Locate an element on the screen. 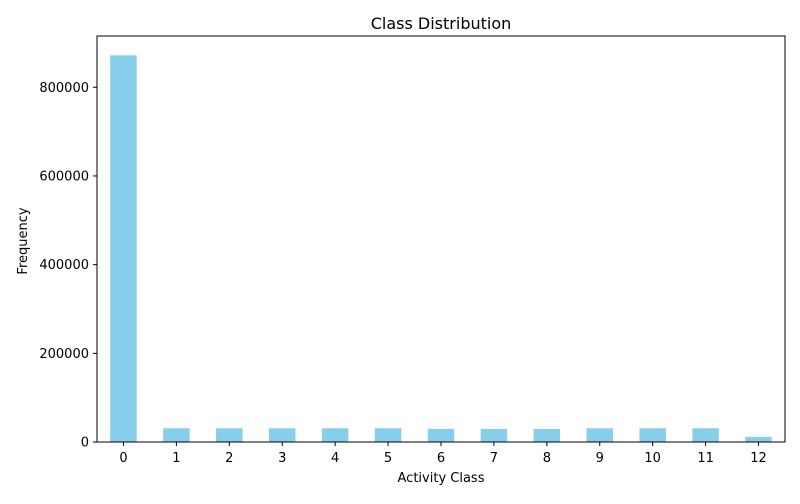 This screenshot has height=504, width=800. y-tick-label-800000: 800000 is located at coordinates (64, 88).